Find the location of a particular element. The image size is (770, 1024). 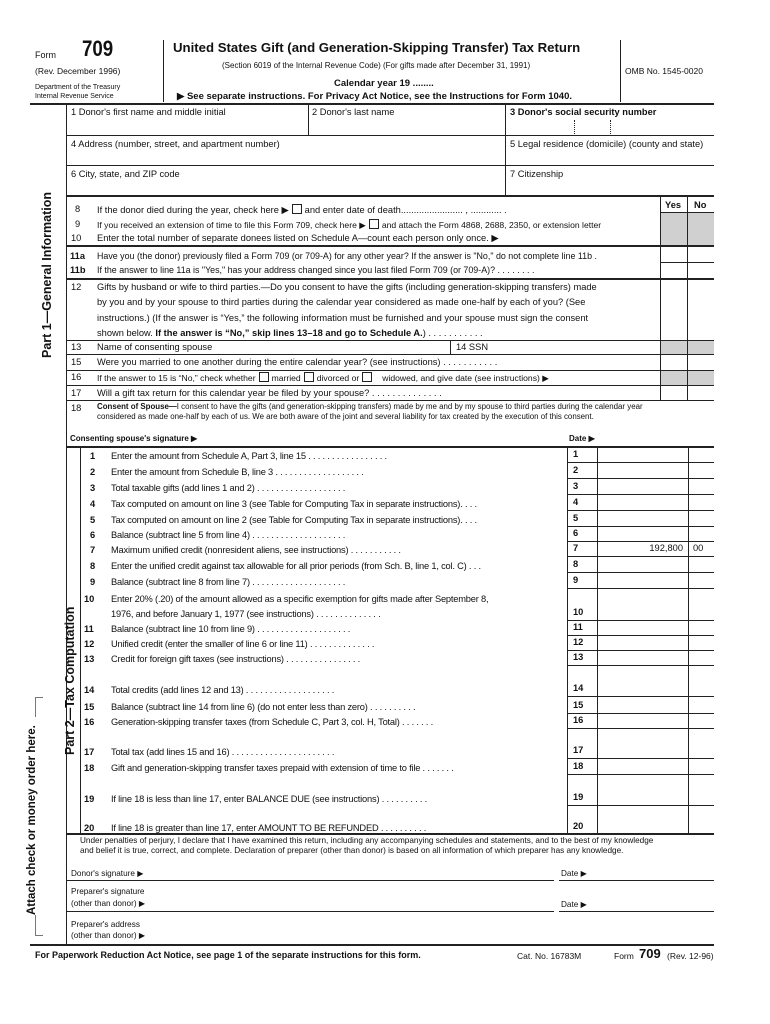

divorced-label: divorced or is located at coordinates (338, 378).